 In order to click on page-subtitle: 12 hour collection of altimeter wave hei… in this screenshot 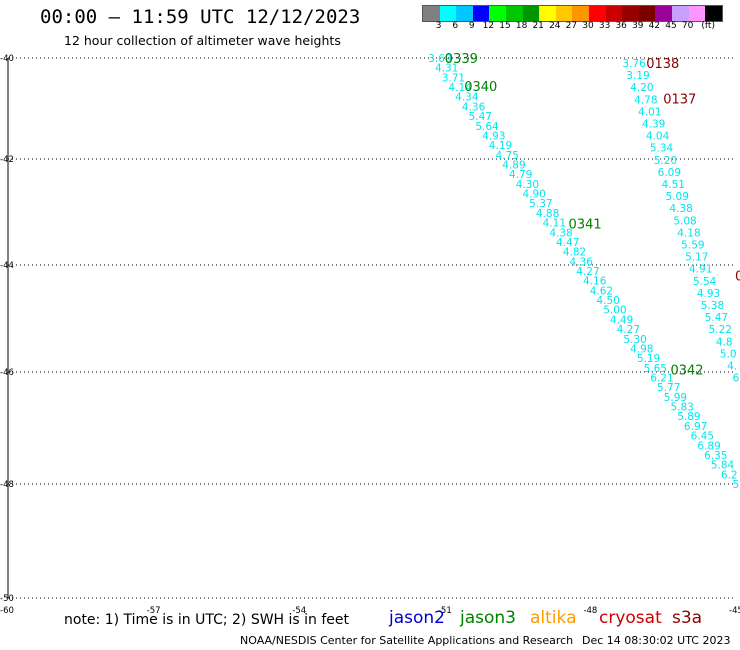, I will do `click(202, 40)`.